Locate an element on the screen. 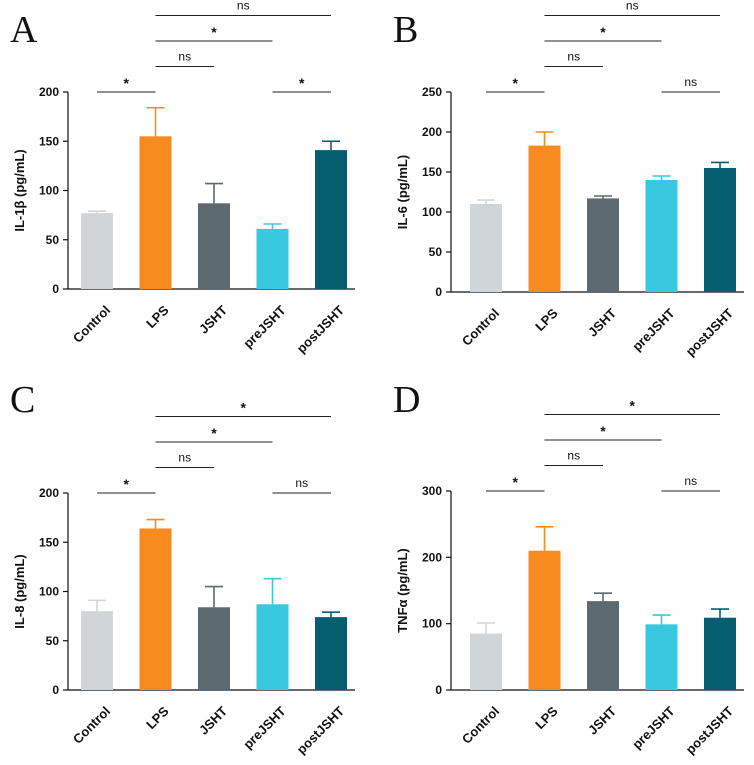 This screenshot has height=765, width=754. y-axis-label: IL-8 (pg/mL) is located at coordinates (19, 591).